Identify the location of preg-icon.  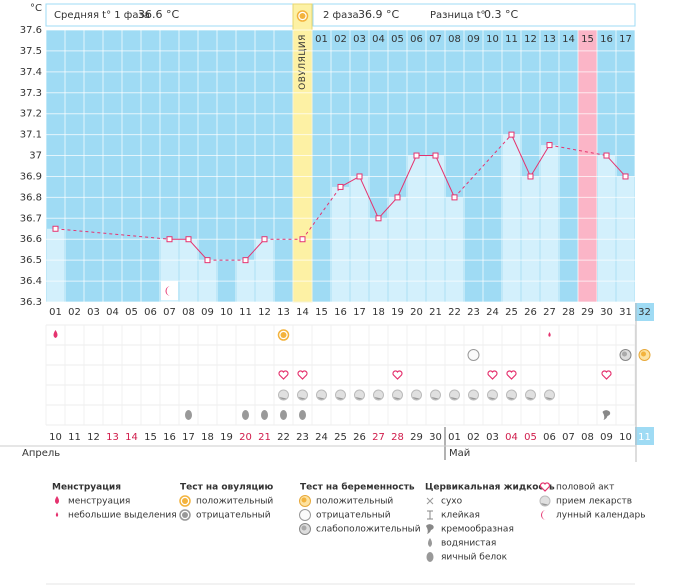
(305, 515).